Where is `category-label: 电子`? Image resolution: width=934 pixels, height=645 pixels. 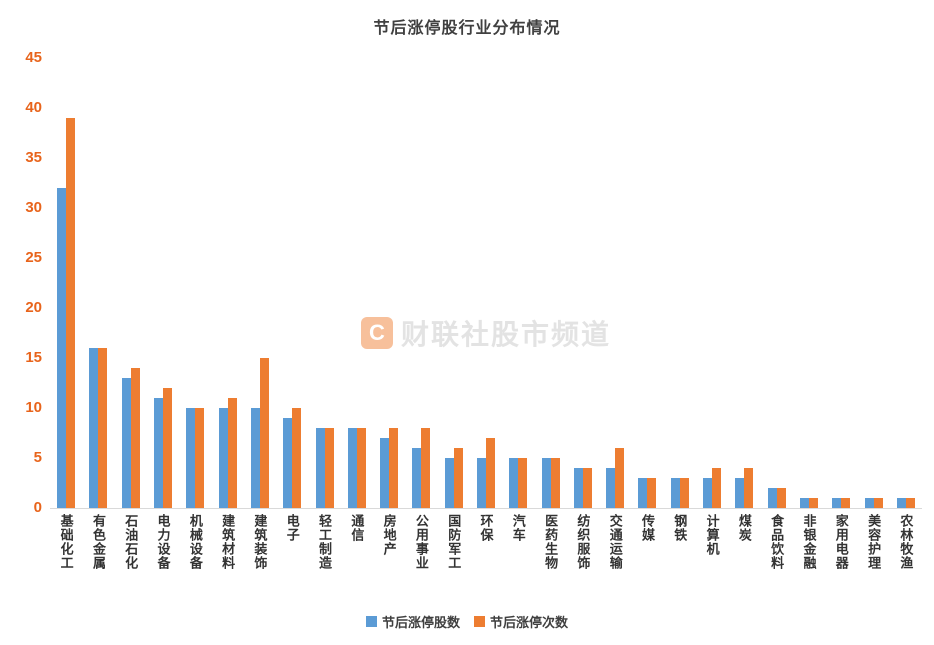 category-label: 电子 is located at coordinates (292, 528).